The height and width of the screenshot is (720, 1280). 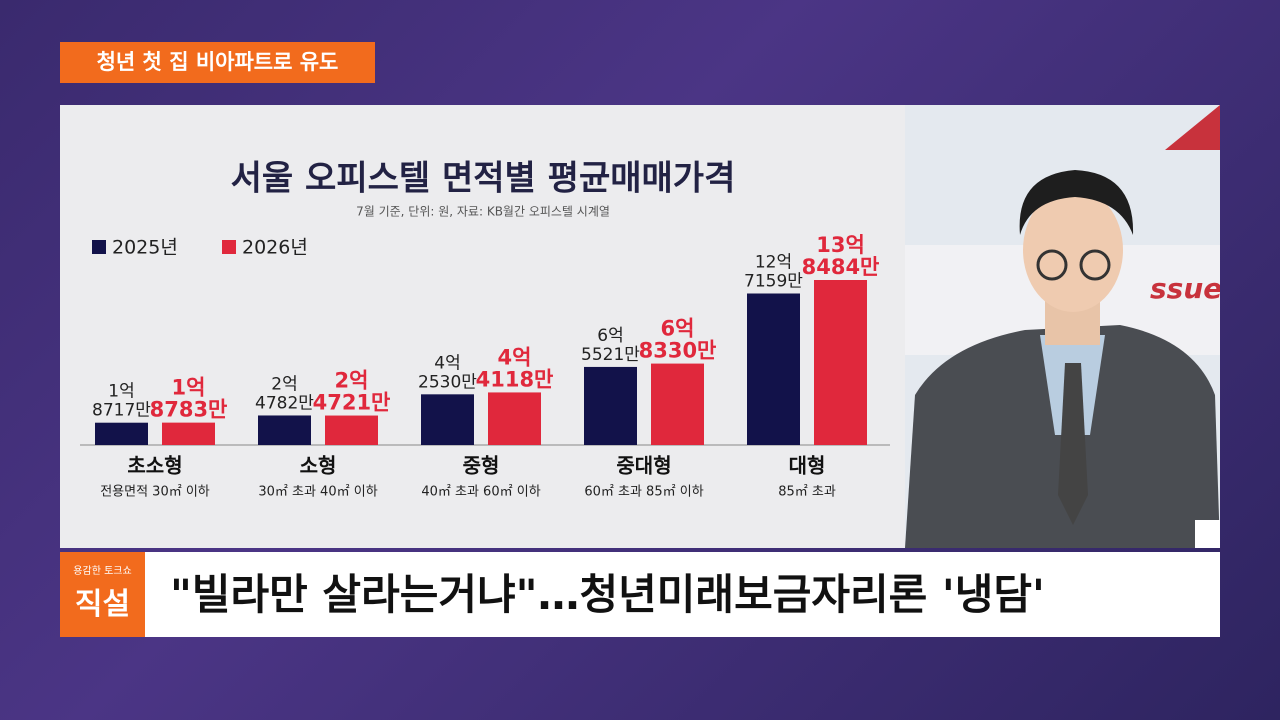 What do you see at coordinates (682, 594) in the screenshot?
I see `headline: "빌라만 살라는거냐"…청년미래보금자리론 '냉담'` at bounding box center [682, 594].